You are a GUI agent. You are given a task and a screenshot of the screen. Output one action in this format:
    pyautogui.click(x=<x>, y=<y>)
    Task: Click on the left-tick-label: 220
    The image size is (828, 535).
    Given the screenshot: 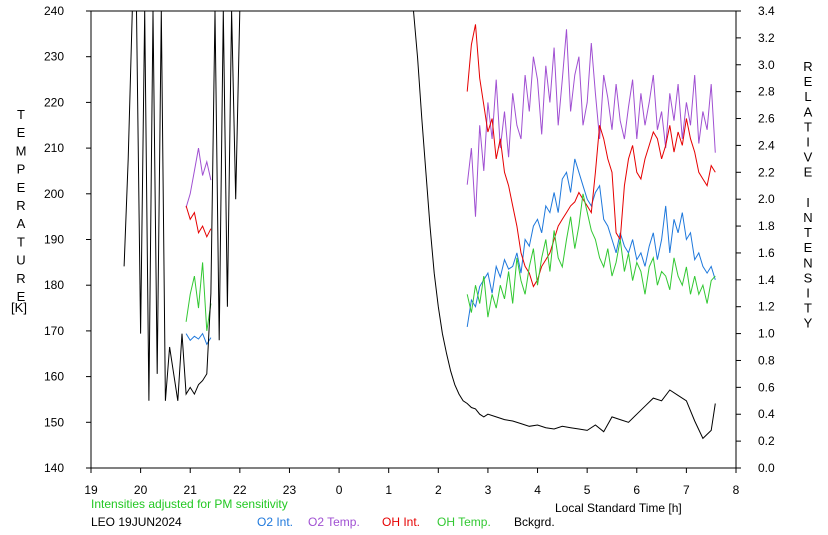 What is the action you would take?
    pyautogui.click(x=54, y=102)
    